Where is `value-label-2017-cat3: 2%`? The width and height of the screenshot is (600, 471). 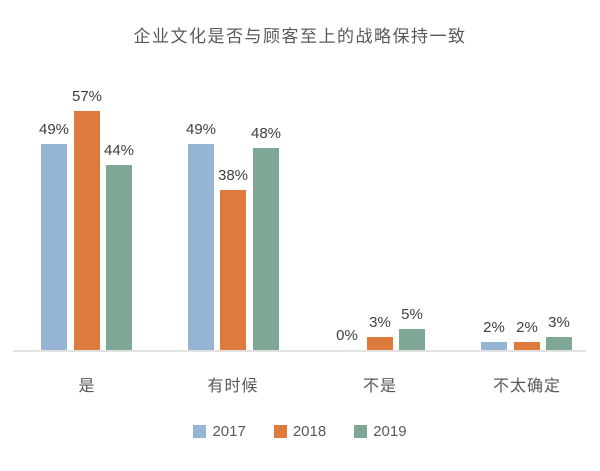 value-label-2017-cat3: 2% is located at coordinates (494, 327).